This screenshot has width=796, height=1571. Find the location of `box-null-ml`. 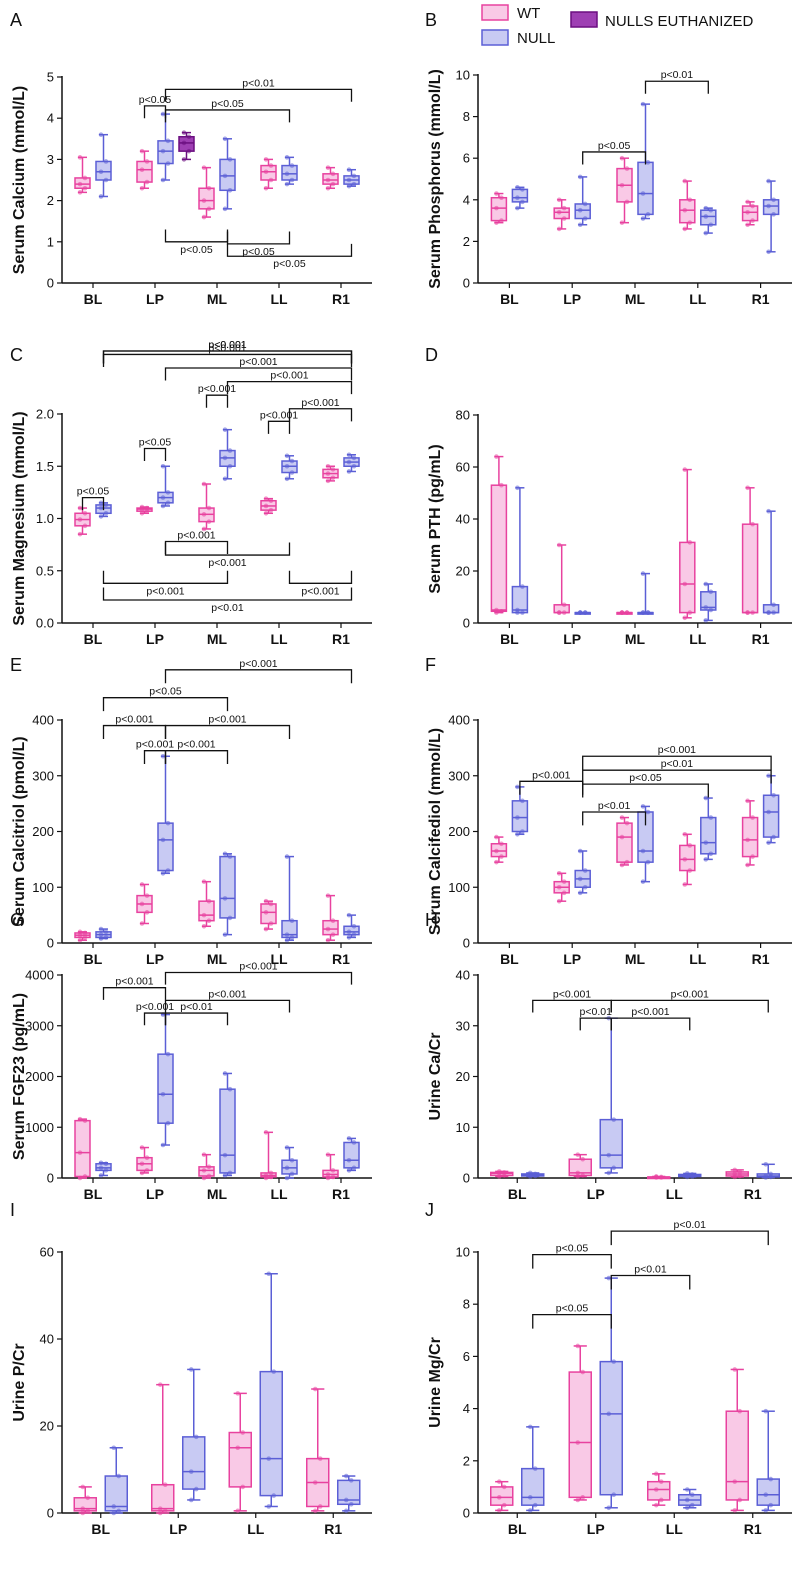

box-null-ml is located at coordinates (645, 161).